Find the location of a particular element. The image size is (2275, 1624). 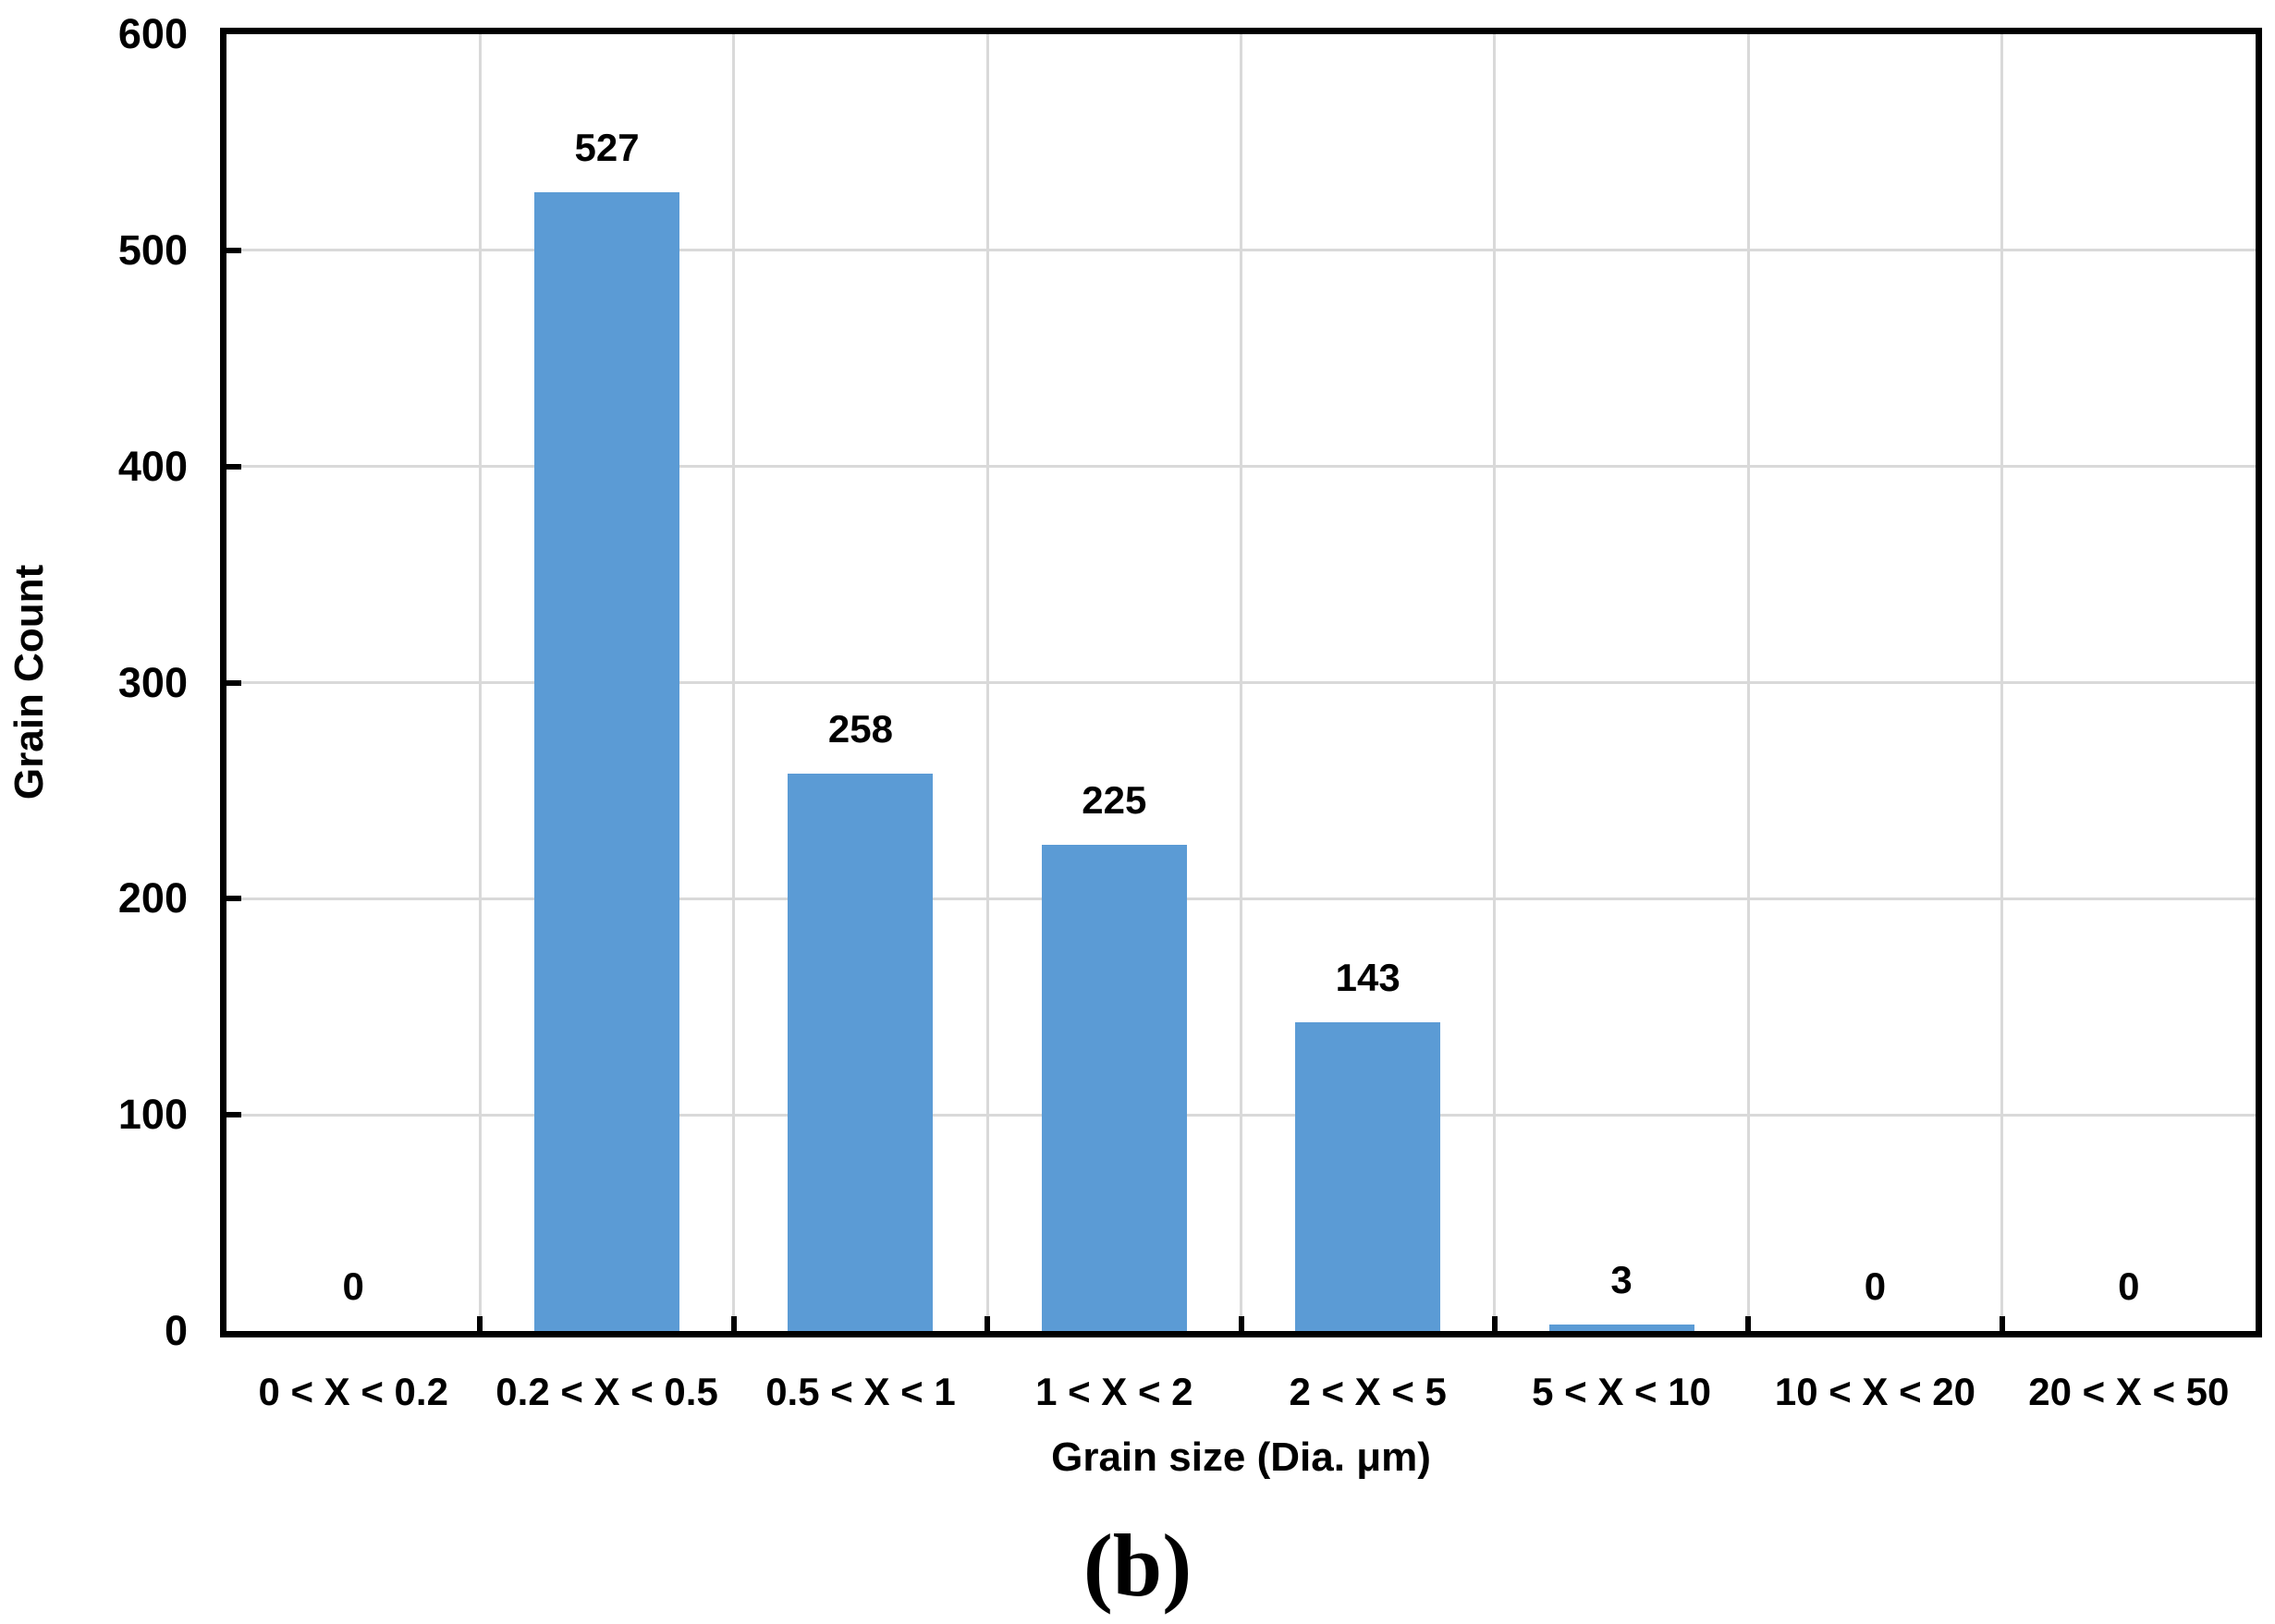

bar-data-label: 143 is located at coordinates (1368, 977).